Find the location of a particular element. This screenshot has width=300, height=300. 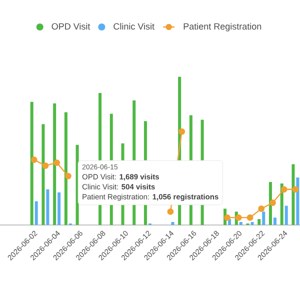

legend-label: Patient Registration is located at coordinates (223, 27).